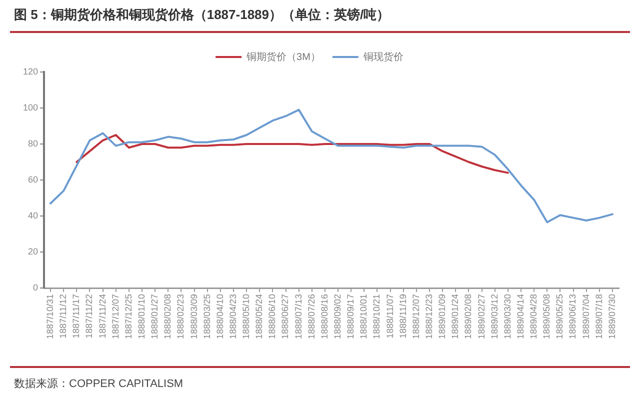  Describe the element at coordinates (337, 317) in the screenshot. I see `x-tick-label: 1888/09/02` at that location.